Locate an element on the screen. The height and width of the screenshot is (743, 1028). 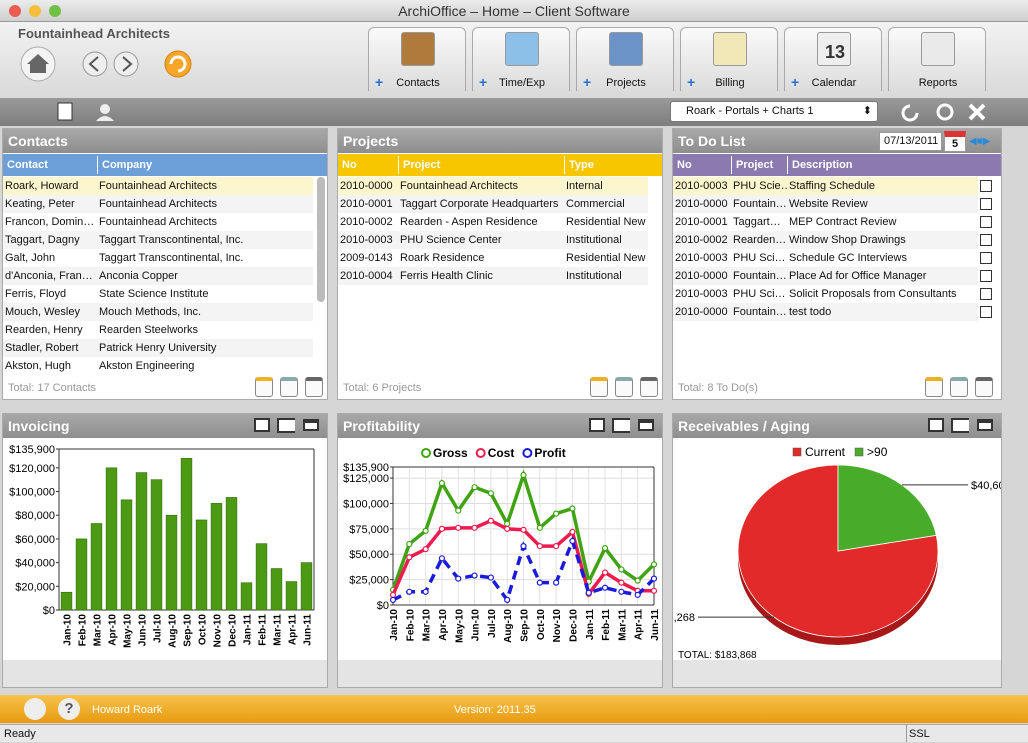
table-row: Stadler, Robert Patrick Henry University is located at coordinates (158, 348).